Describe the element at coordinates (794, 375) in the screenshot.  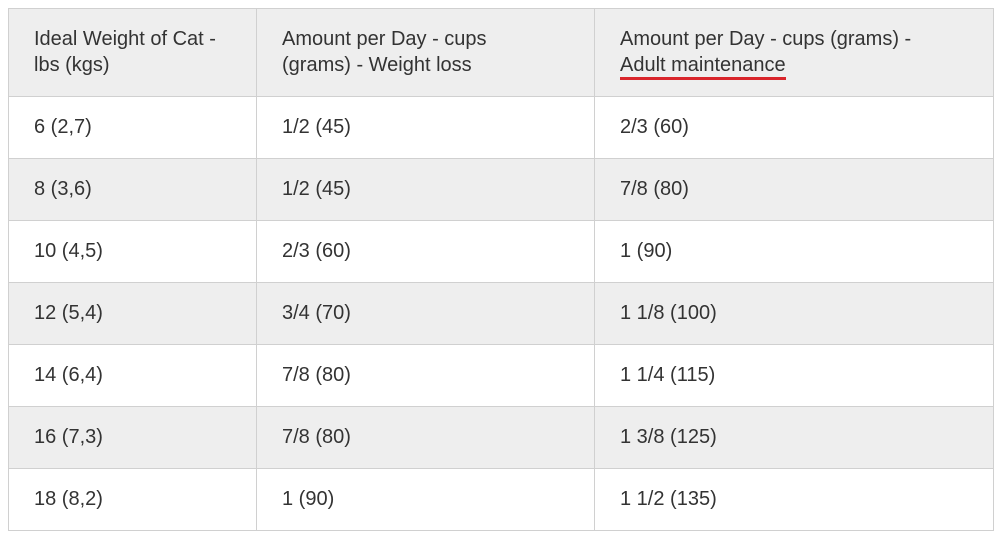
I see `table-cell: 1 1/4 (115)` at that location.